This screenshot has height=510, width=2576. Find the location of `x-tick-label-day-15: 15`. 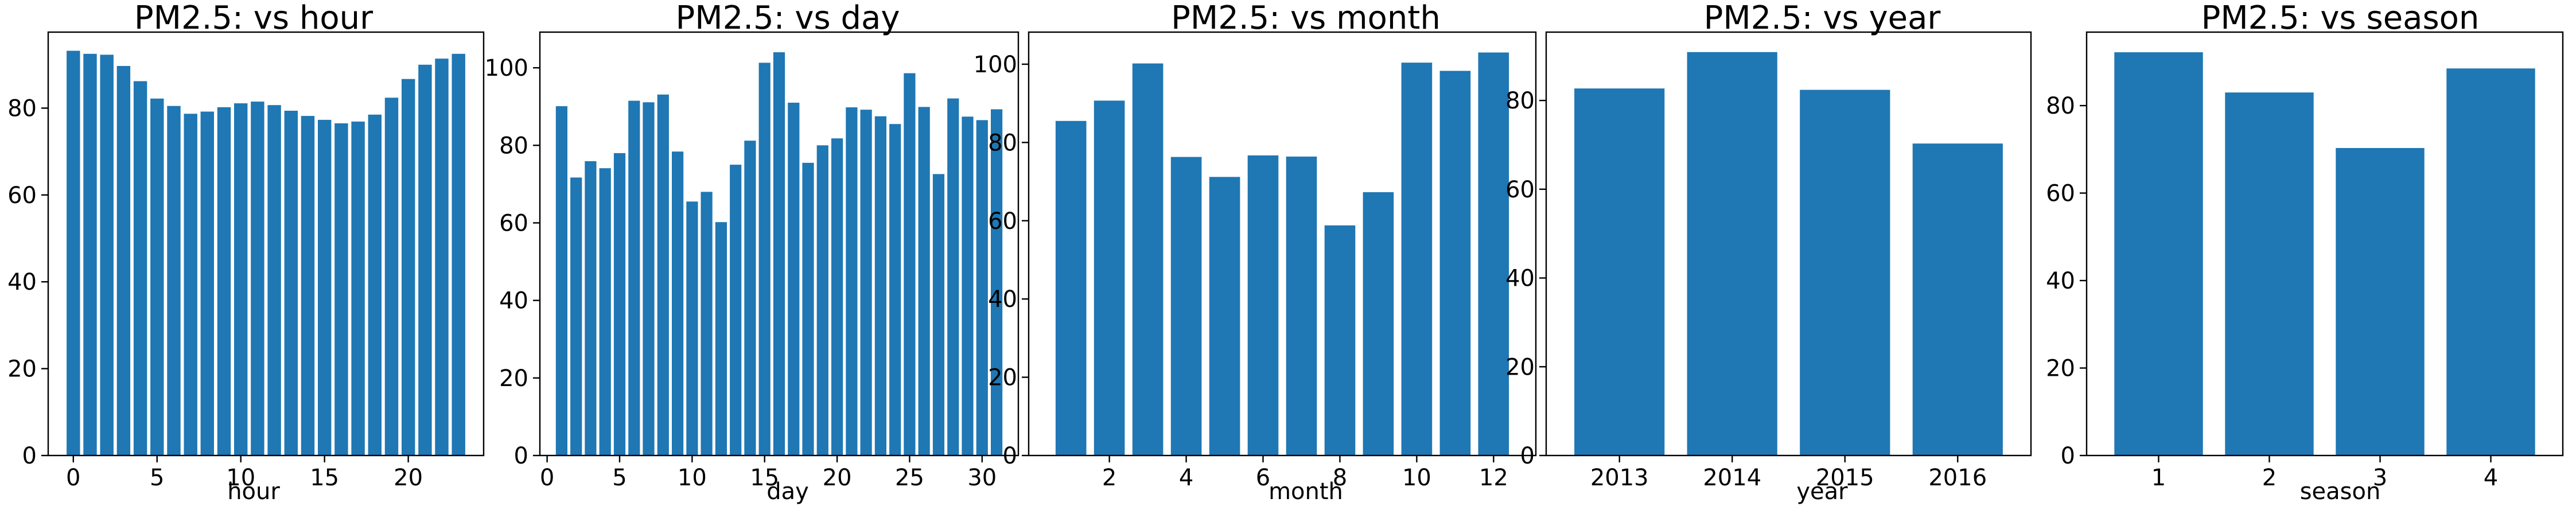

x-tick-label-day-15: 15 is located at coordinates (765, 478).